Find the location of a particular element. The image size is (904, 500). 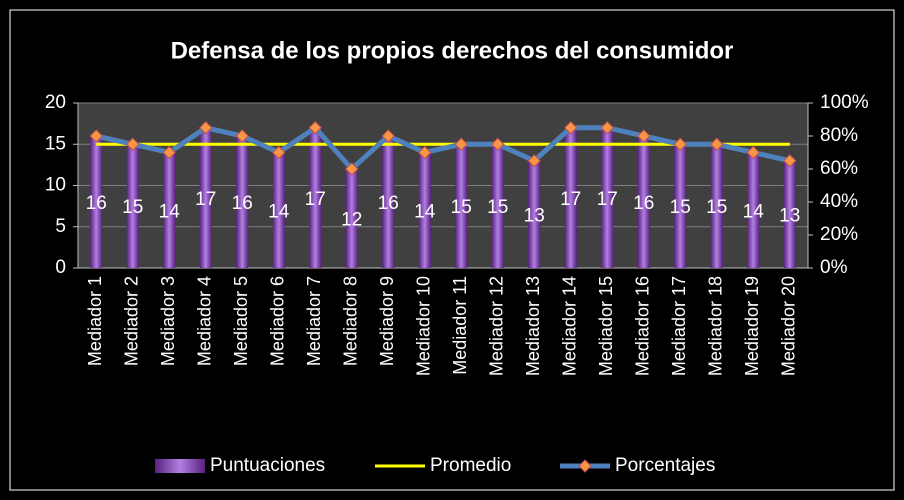

legend-label: Porcentajes is located at coordinates (665, 465).